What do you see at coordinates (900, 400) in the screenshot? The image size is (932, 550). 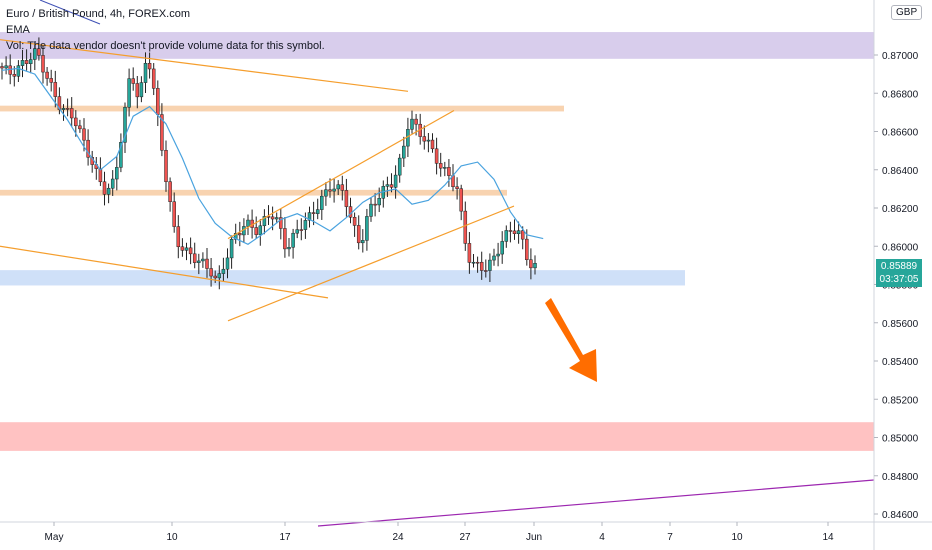 I see `price-tick-label: 0.85200` at bounding box center [900, 400].